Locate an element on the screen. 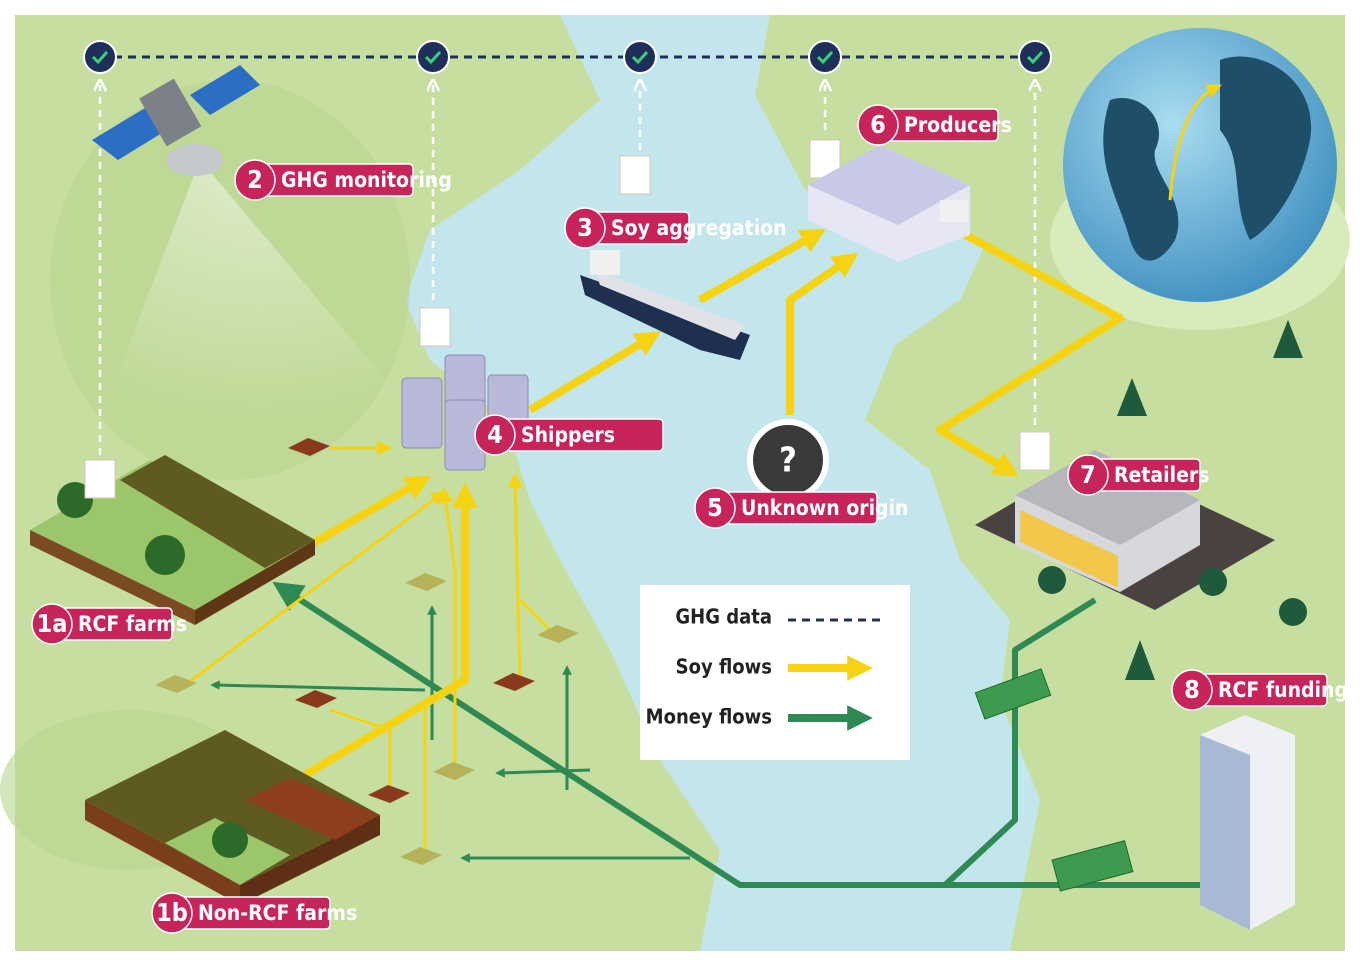 This screenshot has width=1360, height=966. node-number: 1b is located at coordinates (172, 912).